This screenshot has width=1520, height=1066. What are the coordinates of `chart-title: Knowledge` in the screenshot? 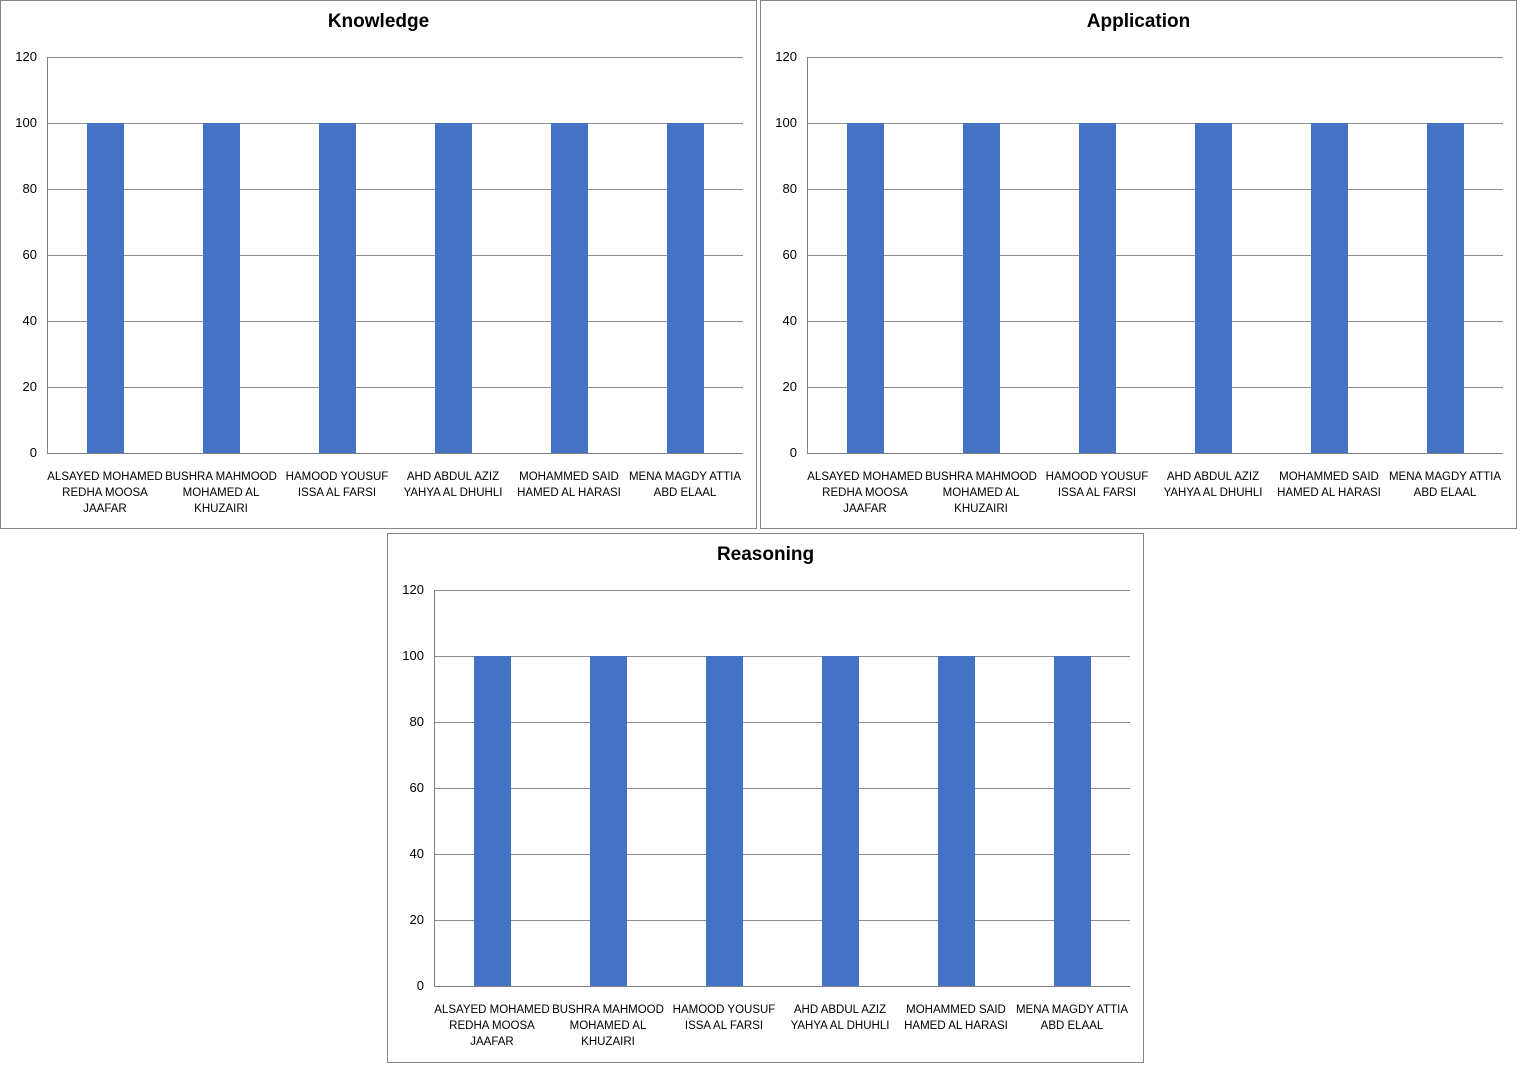 It's located at (378, 21).